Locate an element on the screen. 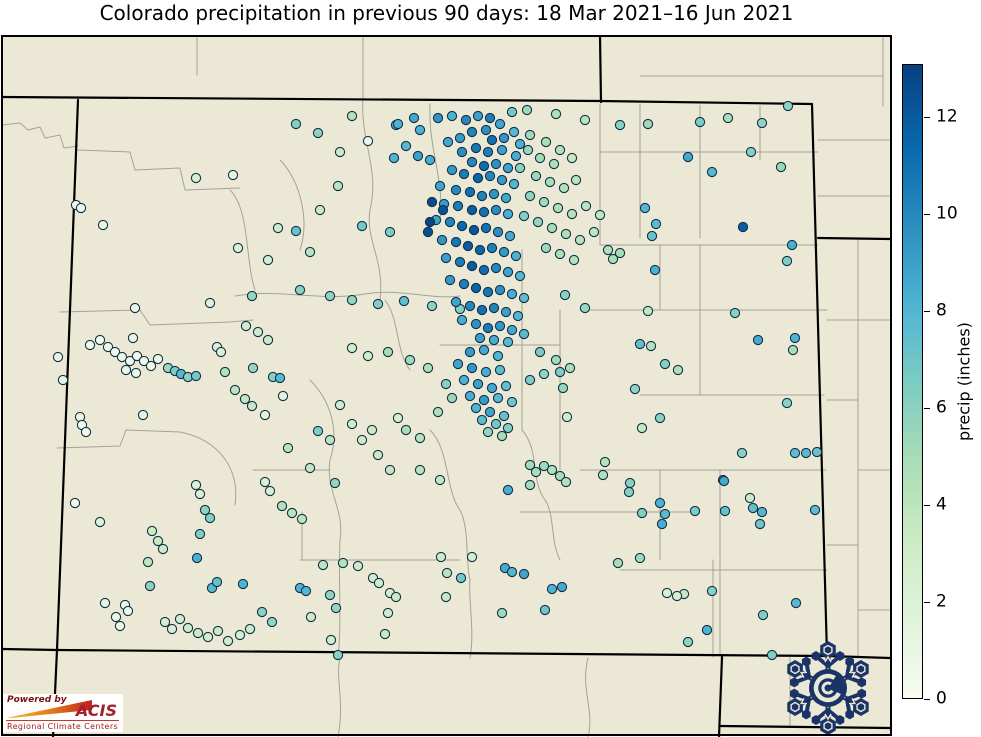  cocorahs-snowflake-logo is located at coordinates (828, 688).